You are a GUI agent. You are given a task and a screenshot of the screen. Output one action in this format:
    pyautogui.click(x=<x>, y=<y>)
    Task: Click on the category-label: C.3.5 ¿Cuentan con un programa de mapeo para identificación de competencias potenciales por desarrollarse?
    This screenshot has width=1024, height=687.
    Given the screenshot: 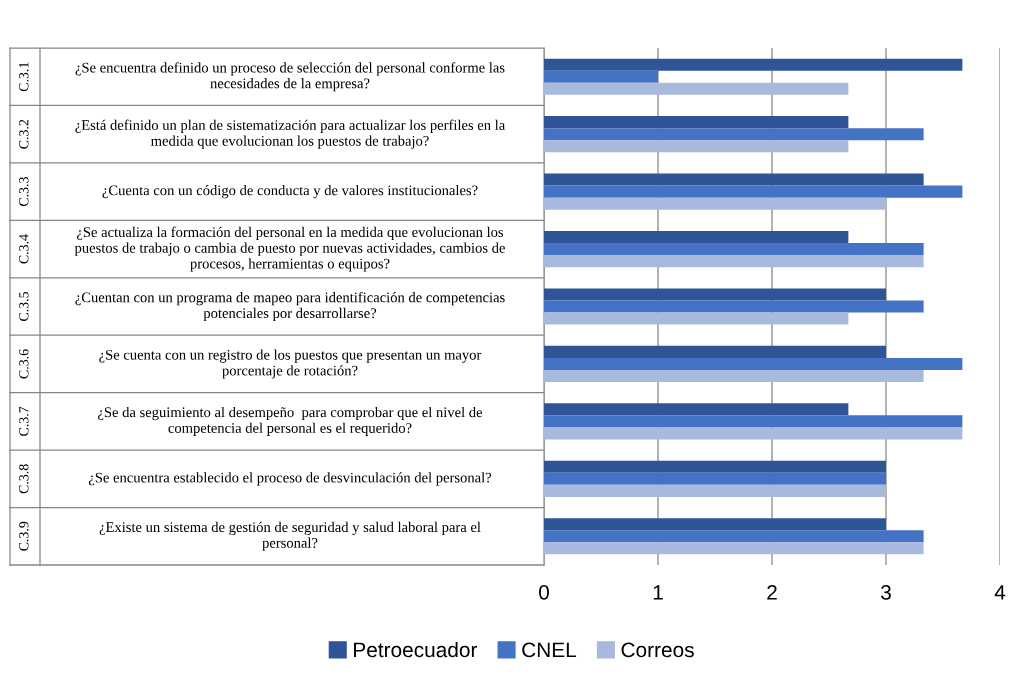 What is the action you would take?
    pyautogui.click(x=262, y=306)
    